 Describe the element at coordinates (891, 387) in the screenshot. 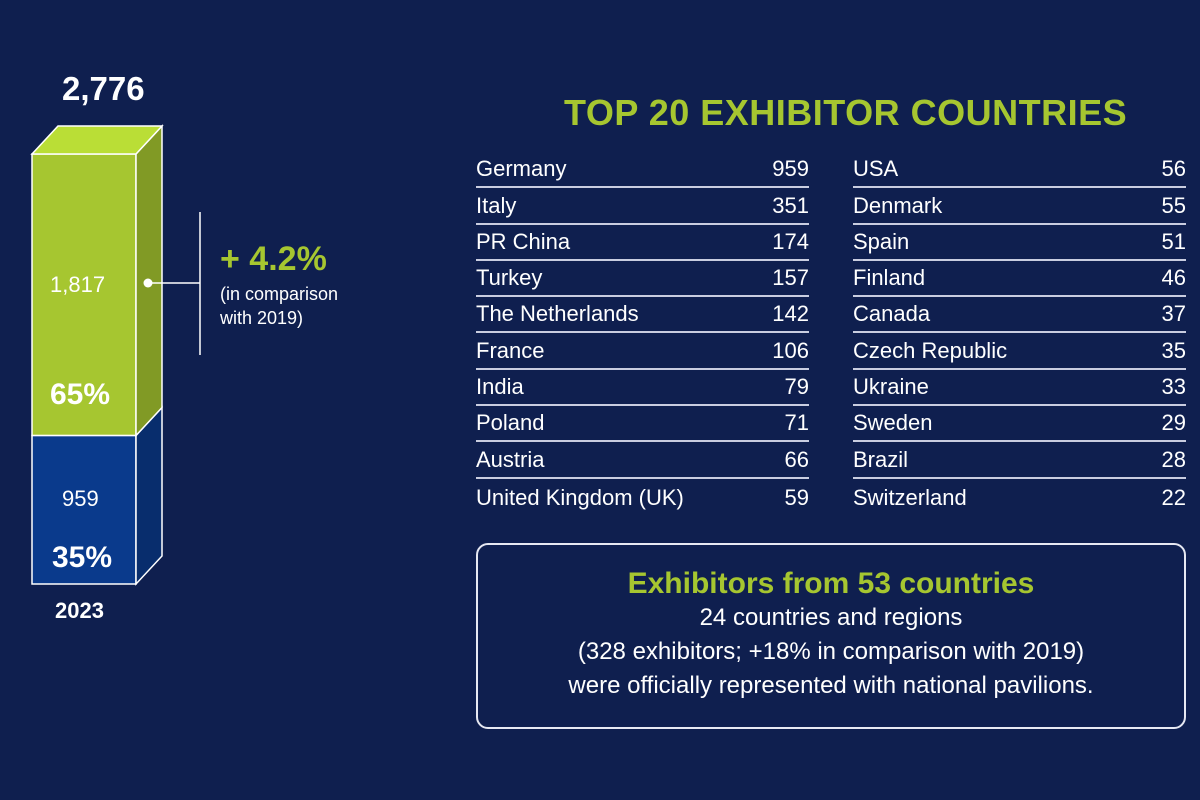

I see `country-name: Ukraine` at that location.